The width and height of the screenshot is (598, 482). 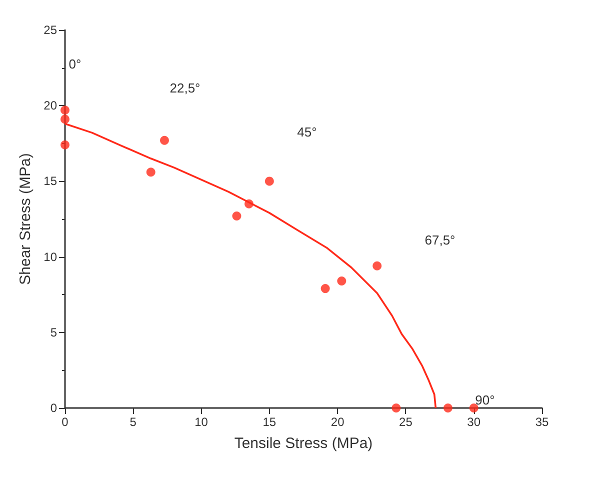 What do you see at coordinates (185, 88) in the screenshot?
I see `annotation: 22,5°` at bounding box center [185, 88].